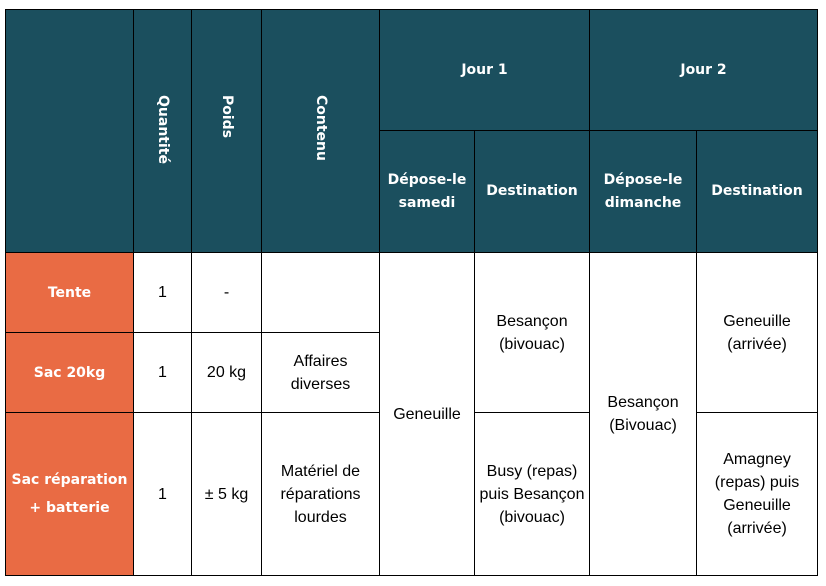  I want to click on row-poids: ± 5 kg, so click(226, 494).